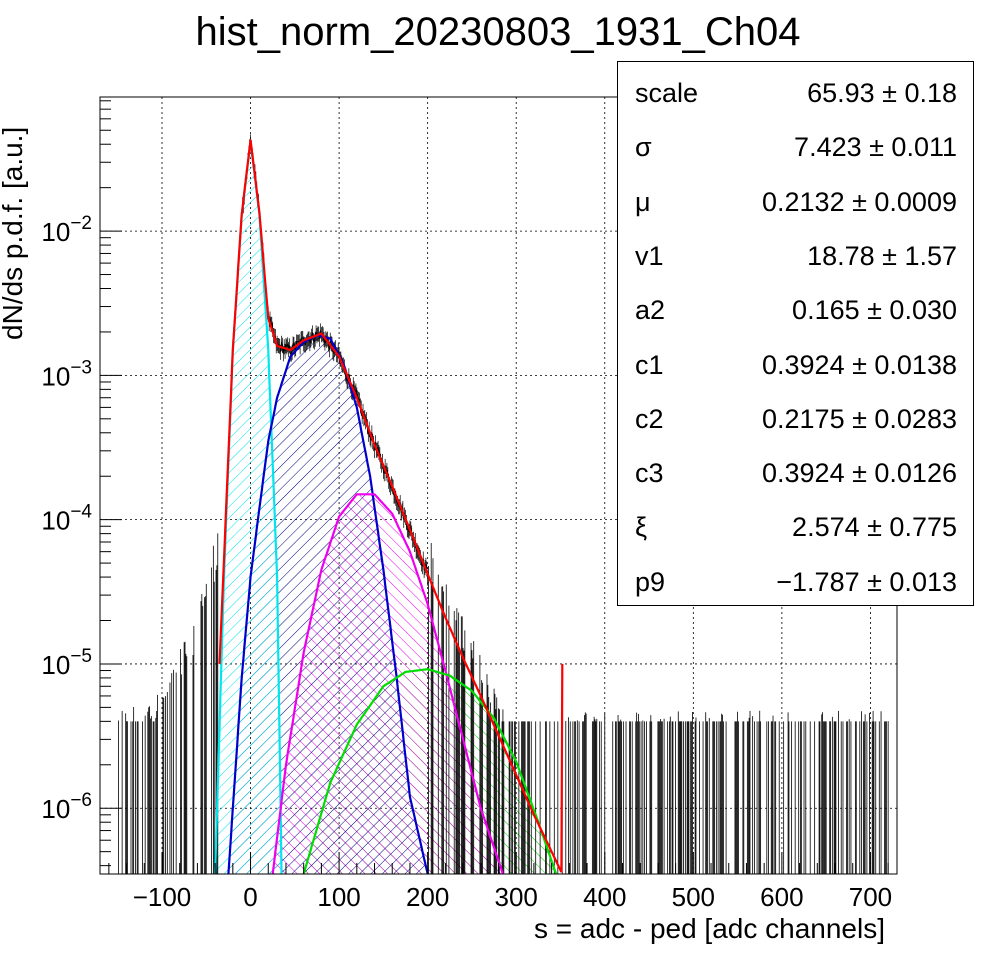 Image resolution: width=996 pixels, height=972 pixels. I want to click on stat-row: c1 0.3924 ± 0.0138, so click(795, 365).